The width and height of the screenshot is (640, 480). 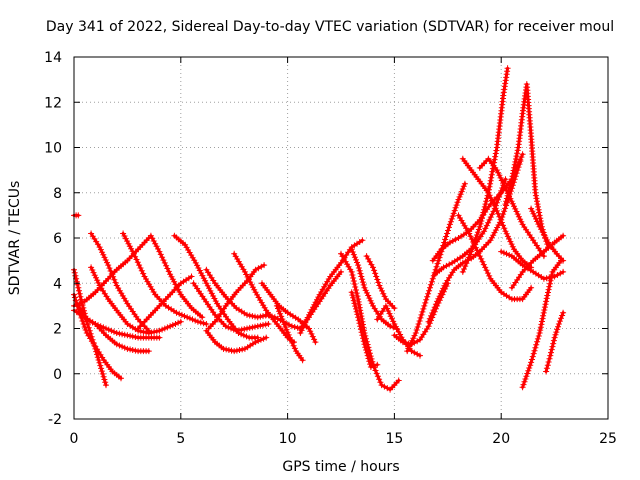 I want to click on y-tick-label: 8, so click(x=57, y=194).